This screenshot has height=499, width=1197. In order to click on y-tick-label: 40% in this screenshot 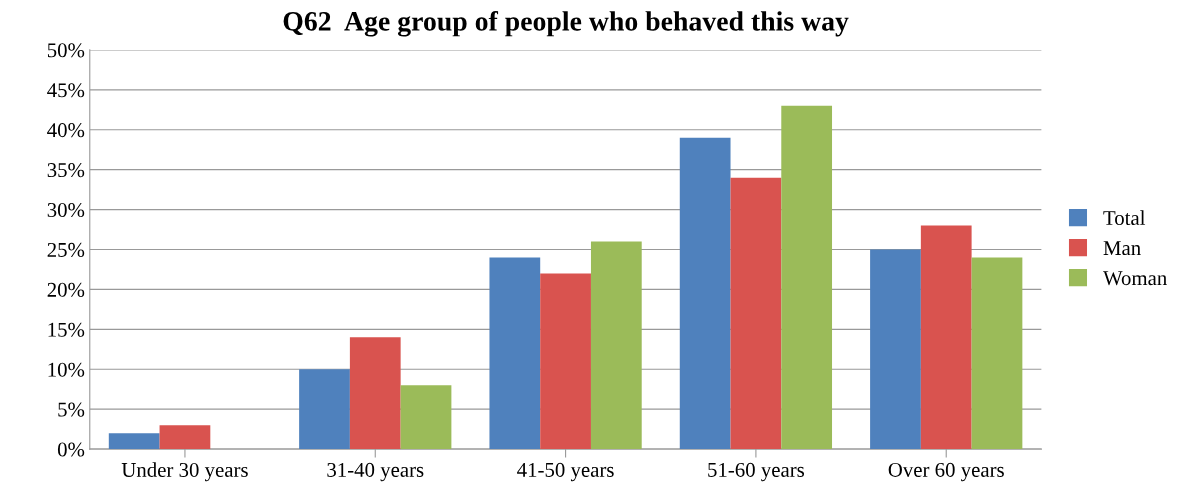, I will do `click(66, 130)`.